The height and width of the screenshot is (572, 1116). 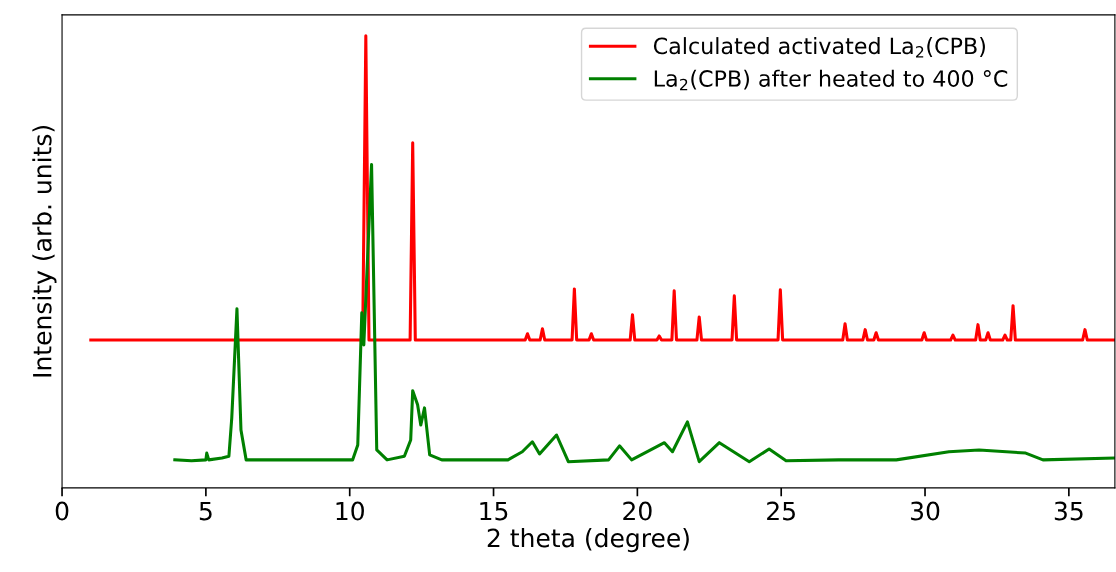 What do you see at coordinates (819, 47) in the screenshot?
I see `legend-label: Calculated activated La$_{2}$(CPB)` at bounding box center [819, 47].